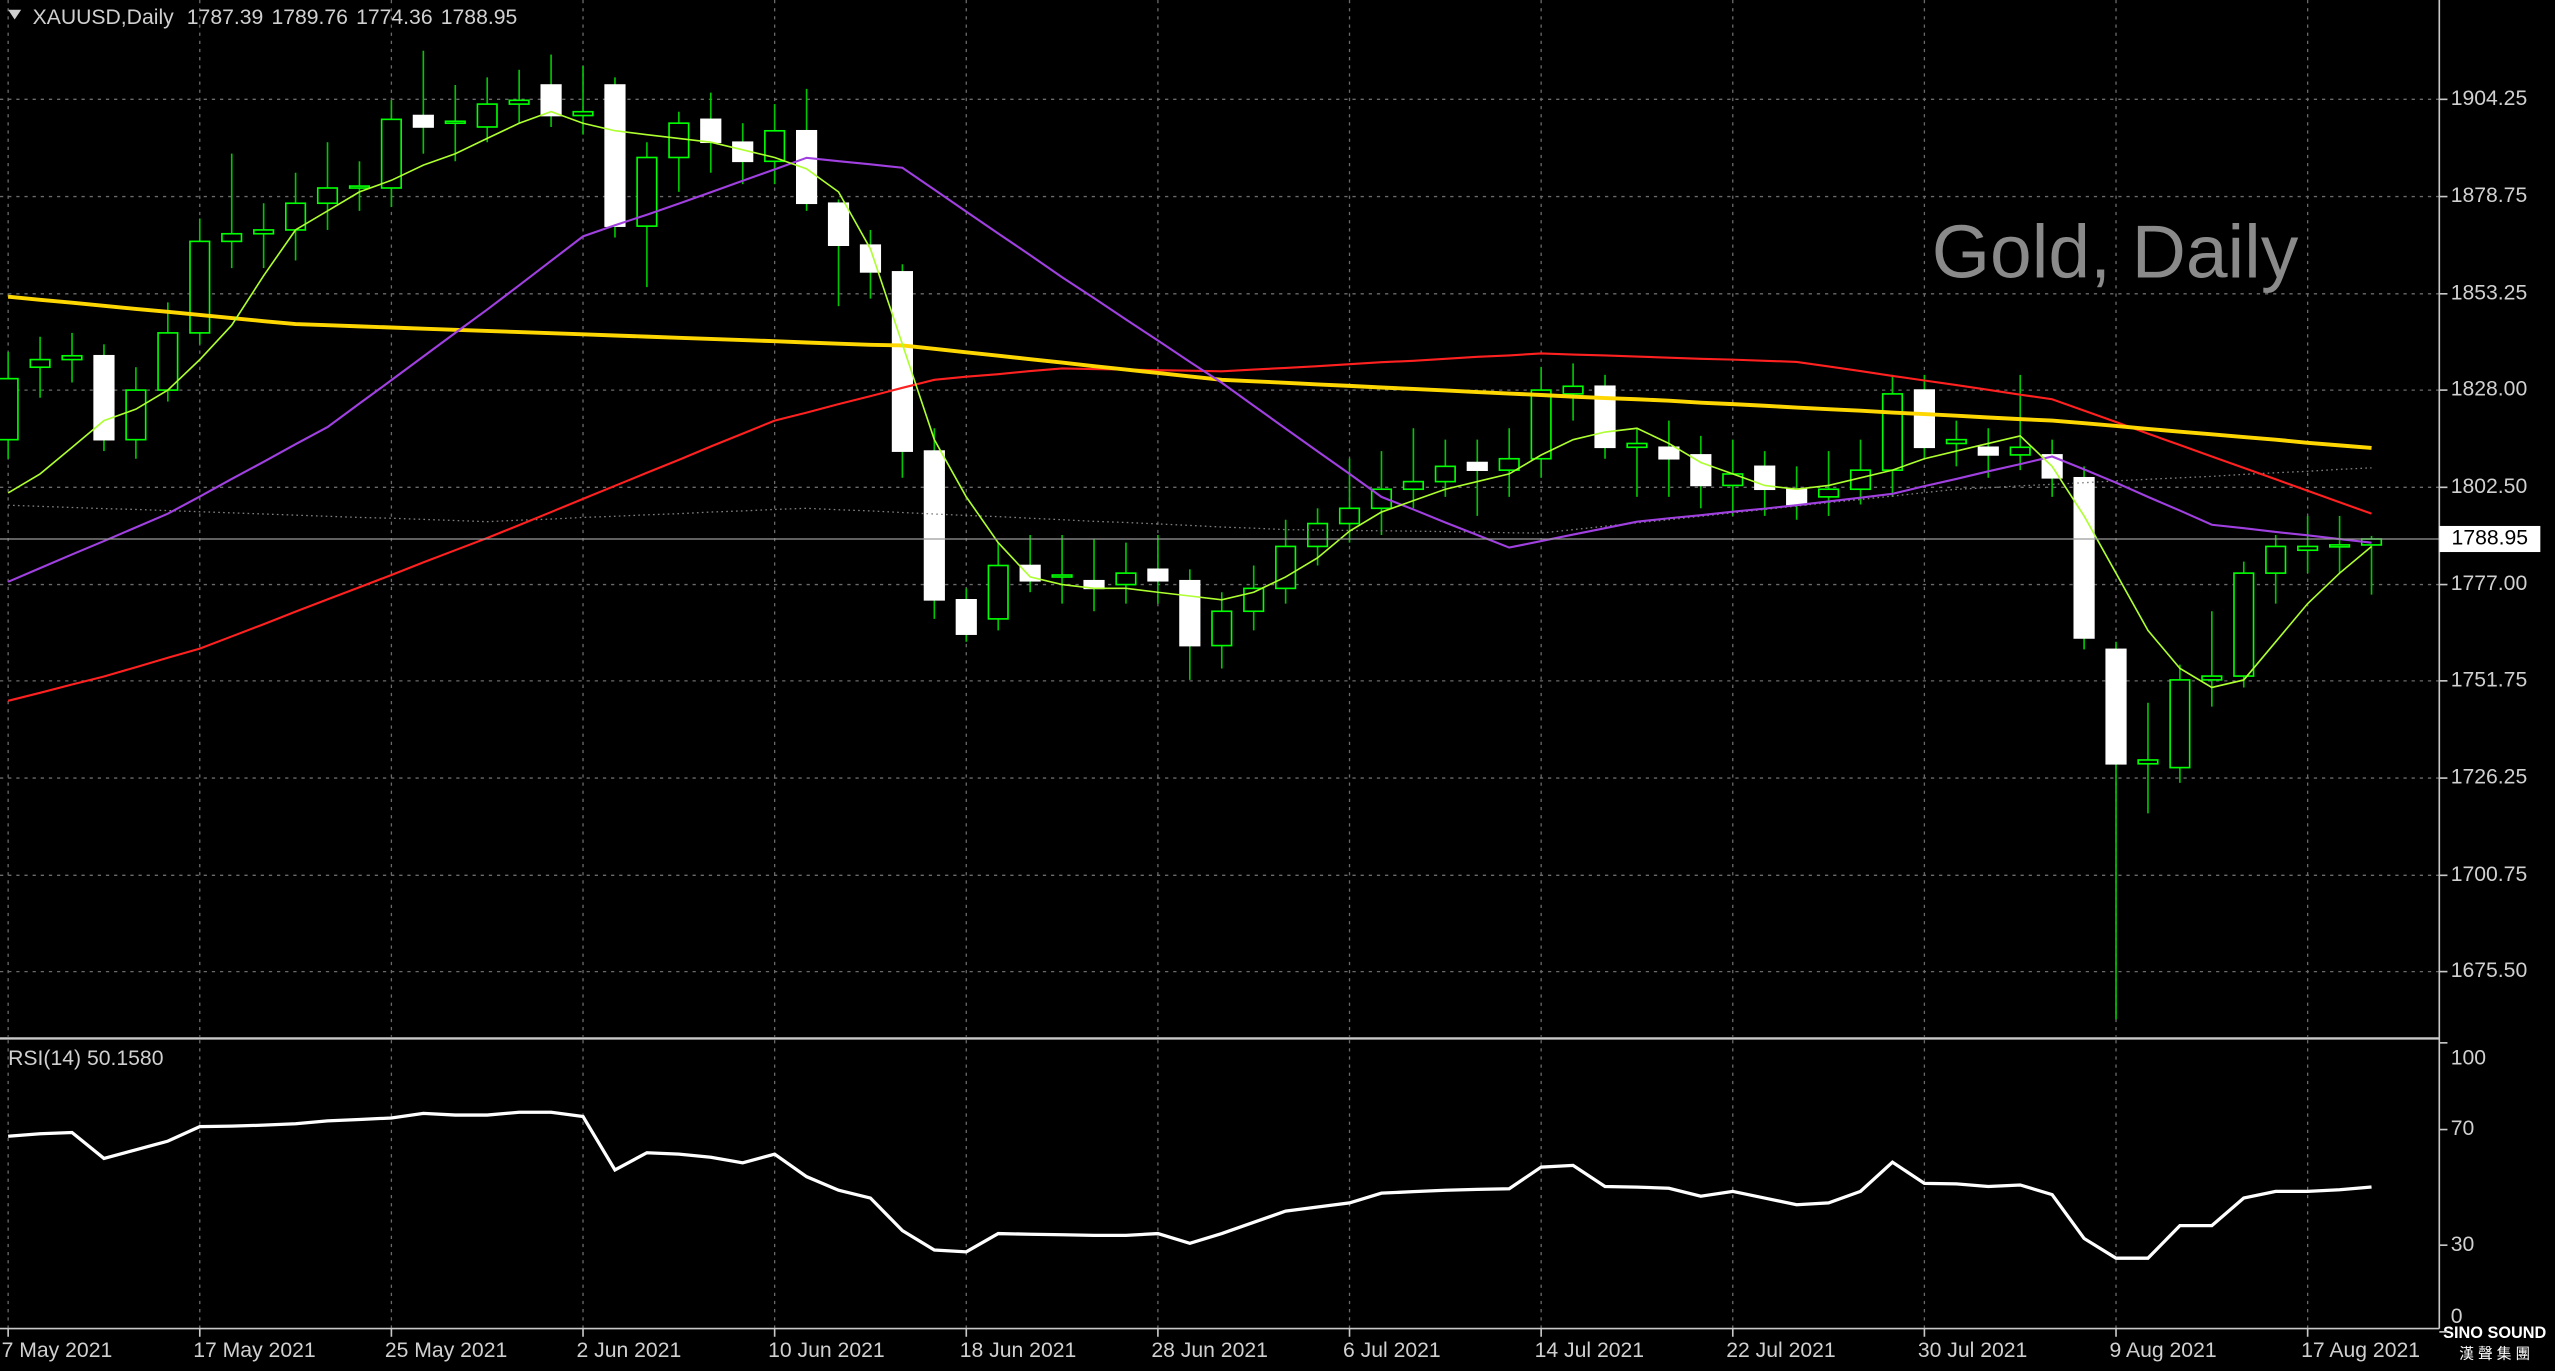 This screenshot has width=2555, height=1371. Describe the element at coordinates (446, 1350) in the screenshot. I see `x-tick-label: 25 May 2021` at that location.